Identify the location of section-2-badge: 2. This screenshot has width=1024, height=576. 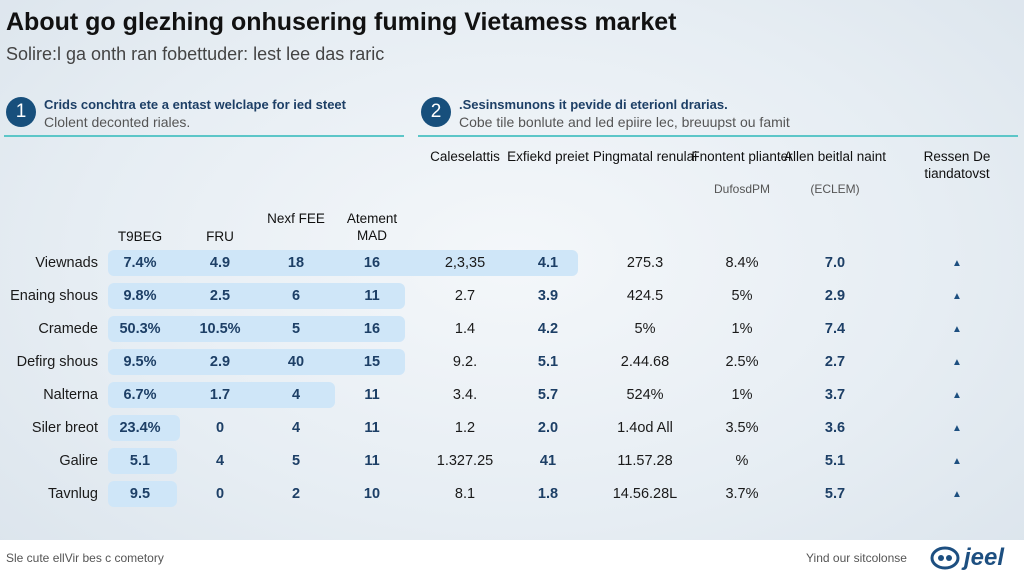
(436, 112).